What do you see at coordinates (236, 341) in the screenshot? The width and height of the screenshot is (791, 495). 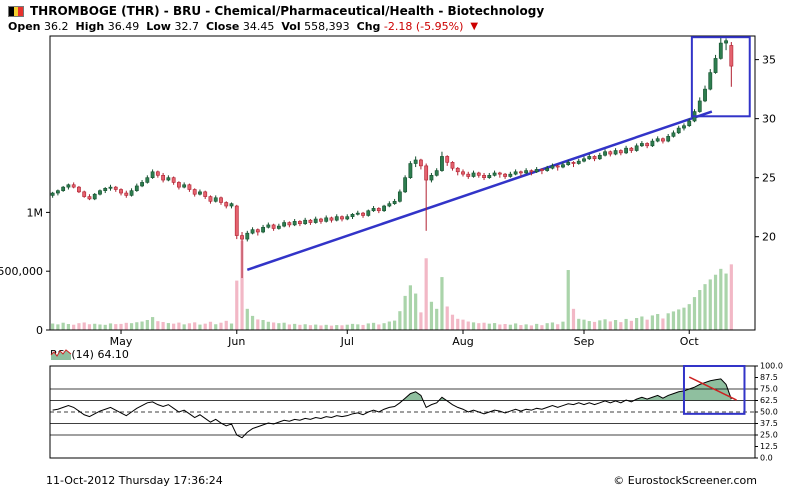 I see `svg-text: Jun` at bounding box center [236, 341].